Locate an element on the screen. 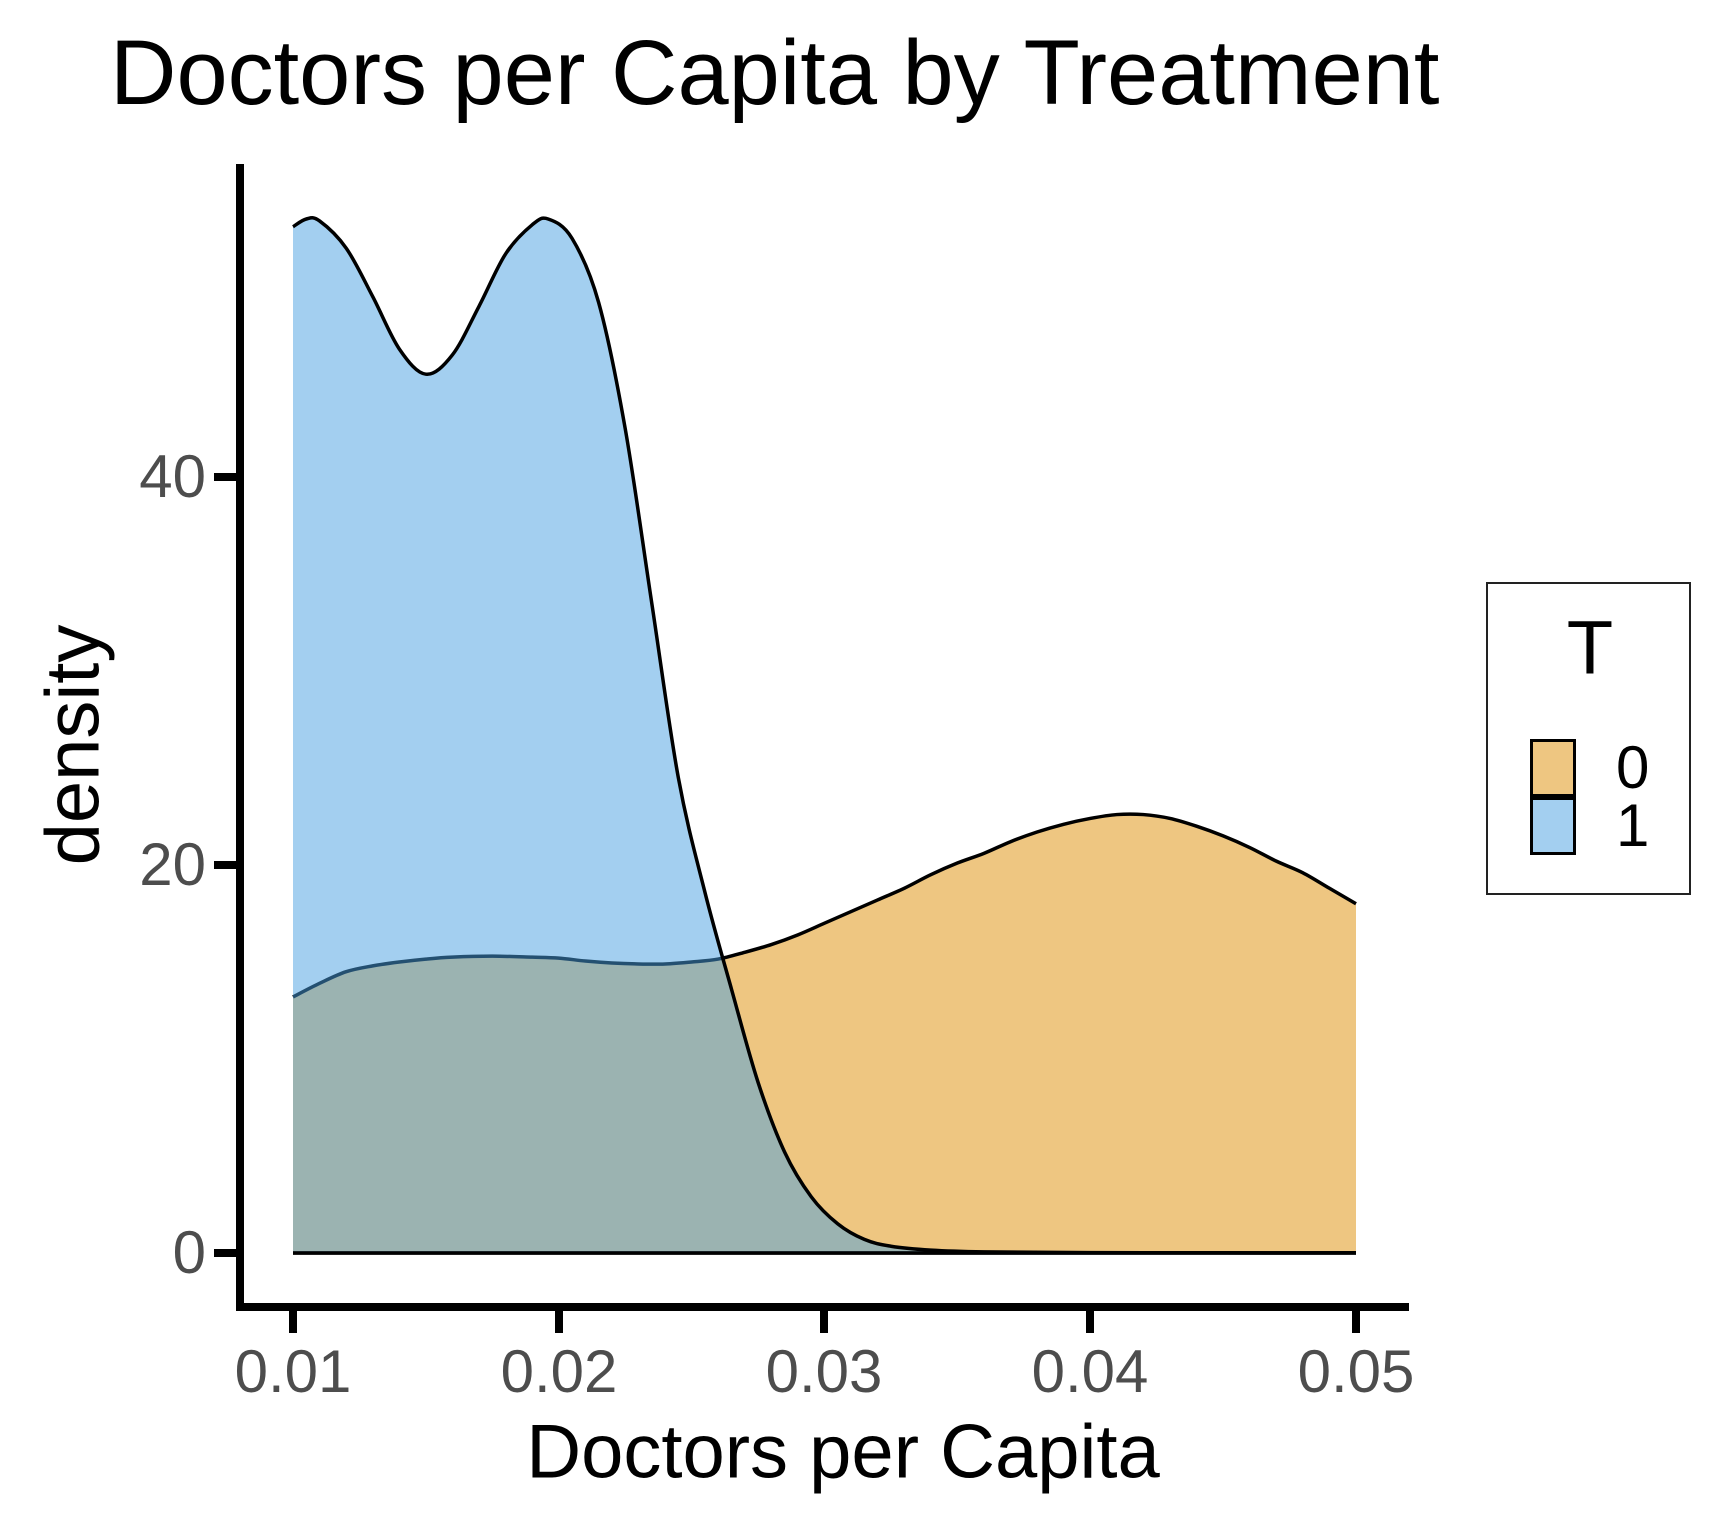  x-tick-label-003: 0.03 is located at coordinates (824, 1371).